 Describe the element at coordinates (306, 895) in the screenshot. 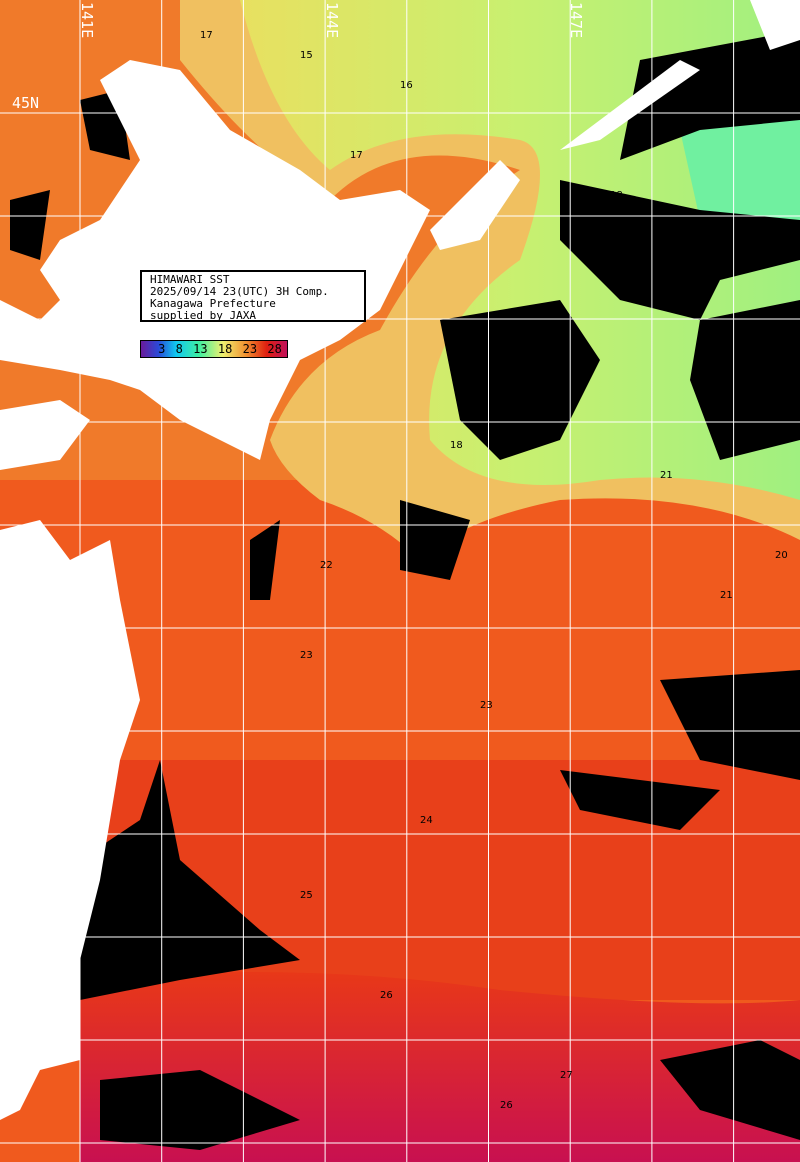

I see `contour-label: 25` at that location.